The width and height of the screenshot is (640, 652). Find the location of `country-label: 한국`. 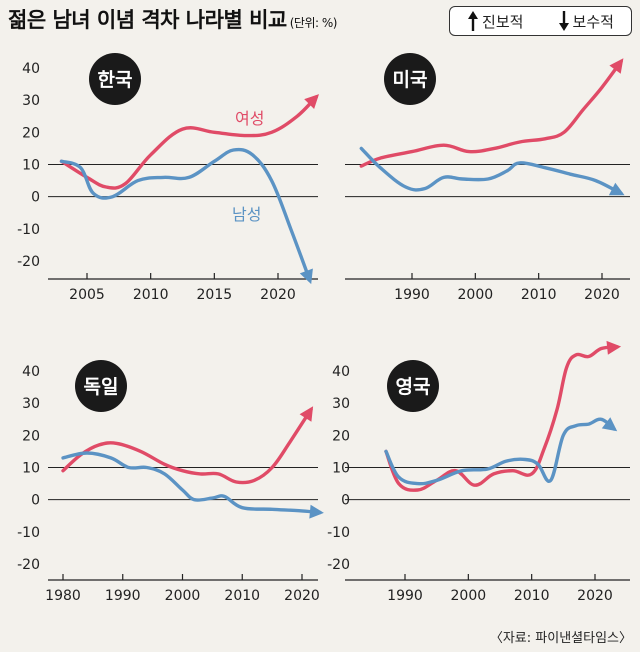

country-label: 한국 is located at coordinates (115, 80).